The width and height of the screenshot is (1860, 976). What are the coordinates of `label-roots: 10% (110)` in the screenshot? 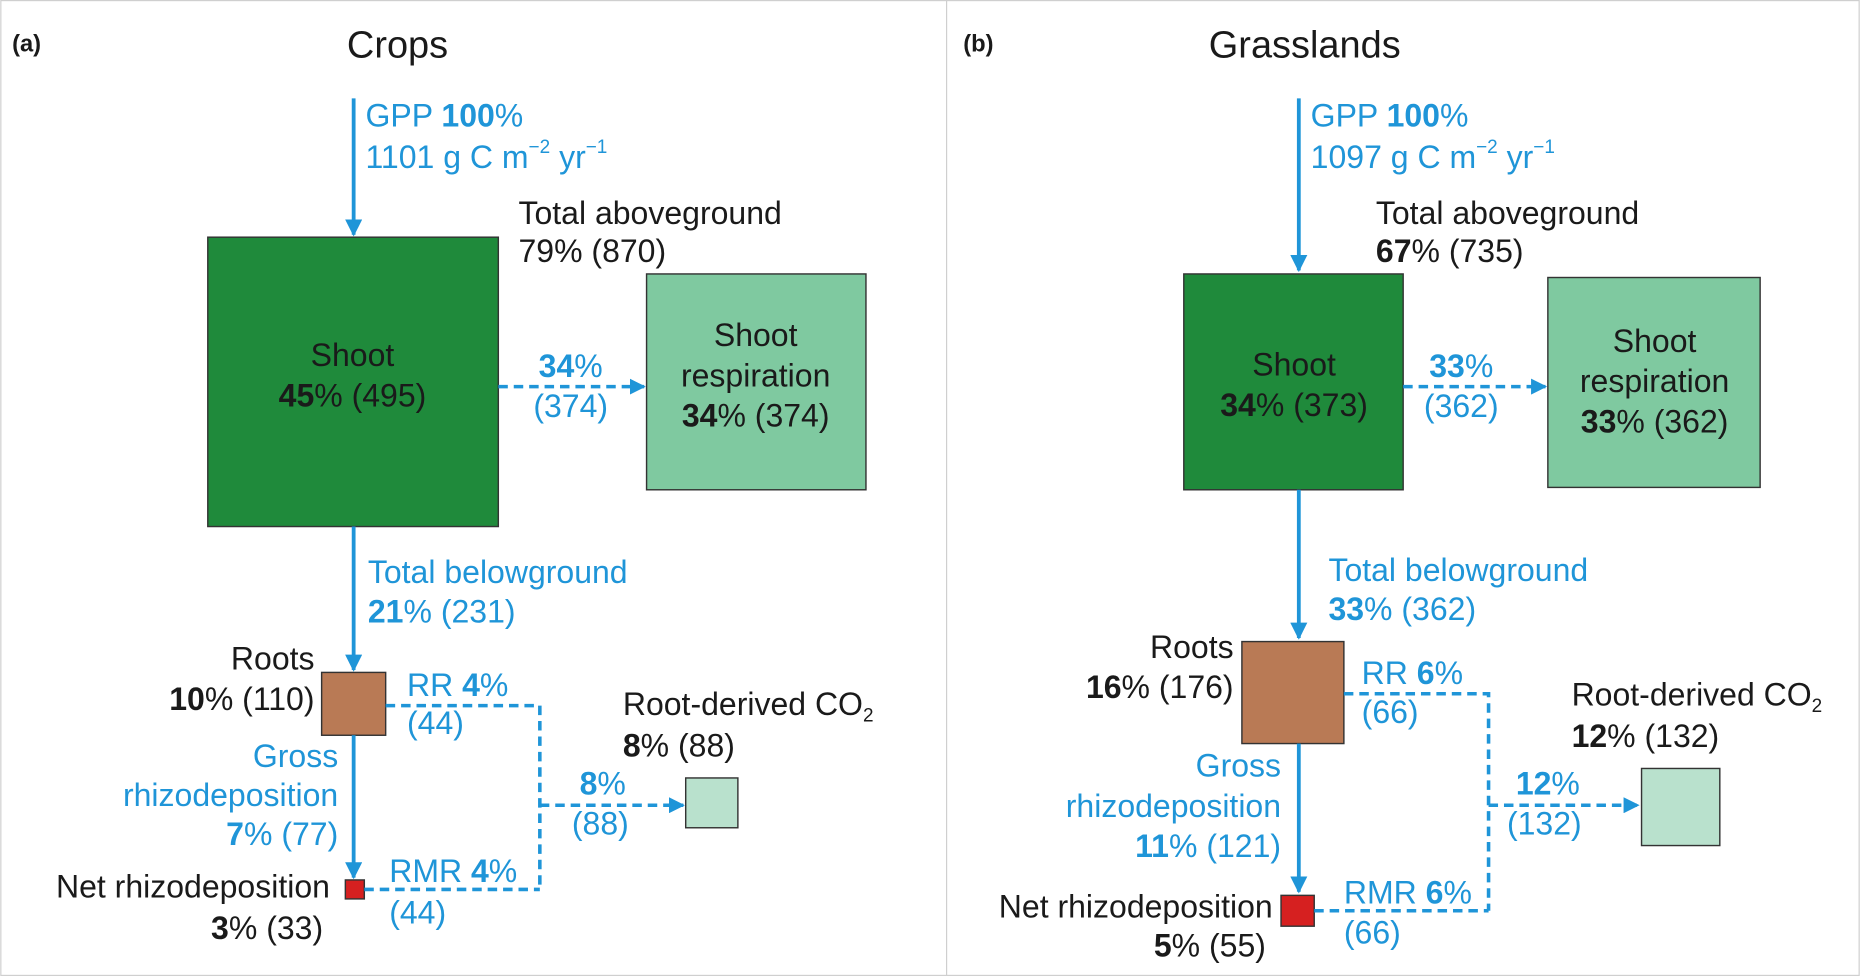 It's located at (241, 700).